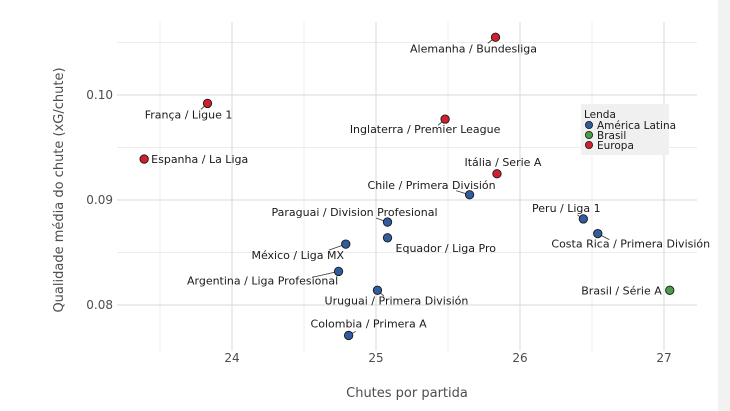 This screenshot has width=730, height=411. I want to click on data-point-group: Inglaterra / Premier League, so click(425, 125).